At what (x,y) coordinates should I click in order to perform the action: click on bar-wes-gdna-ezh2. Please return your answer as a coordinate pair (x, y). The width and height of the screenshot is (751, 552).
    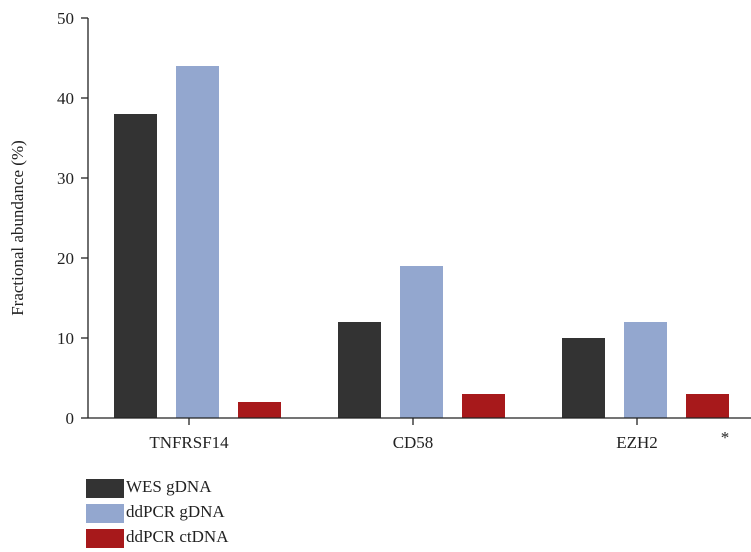
    Looking at the image, I should click on (583, 378).